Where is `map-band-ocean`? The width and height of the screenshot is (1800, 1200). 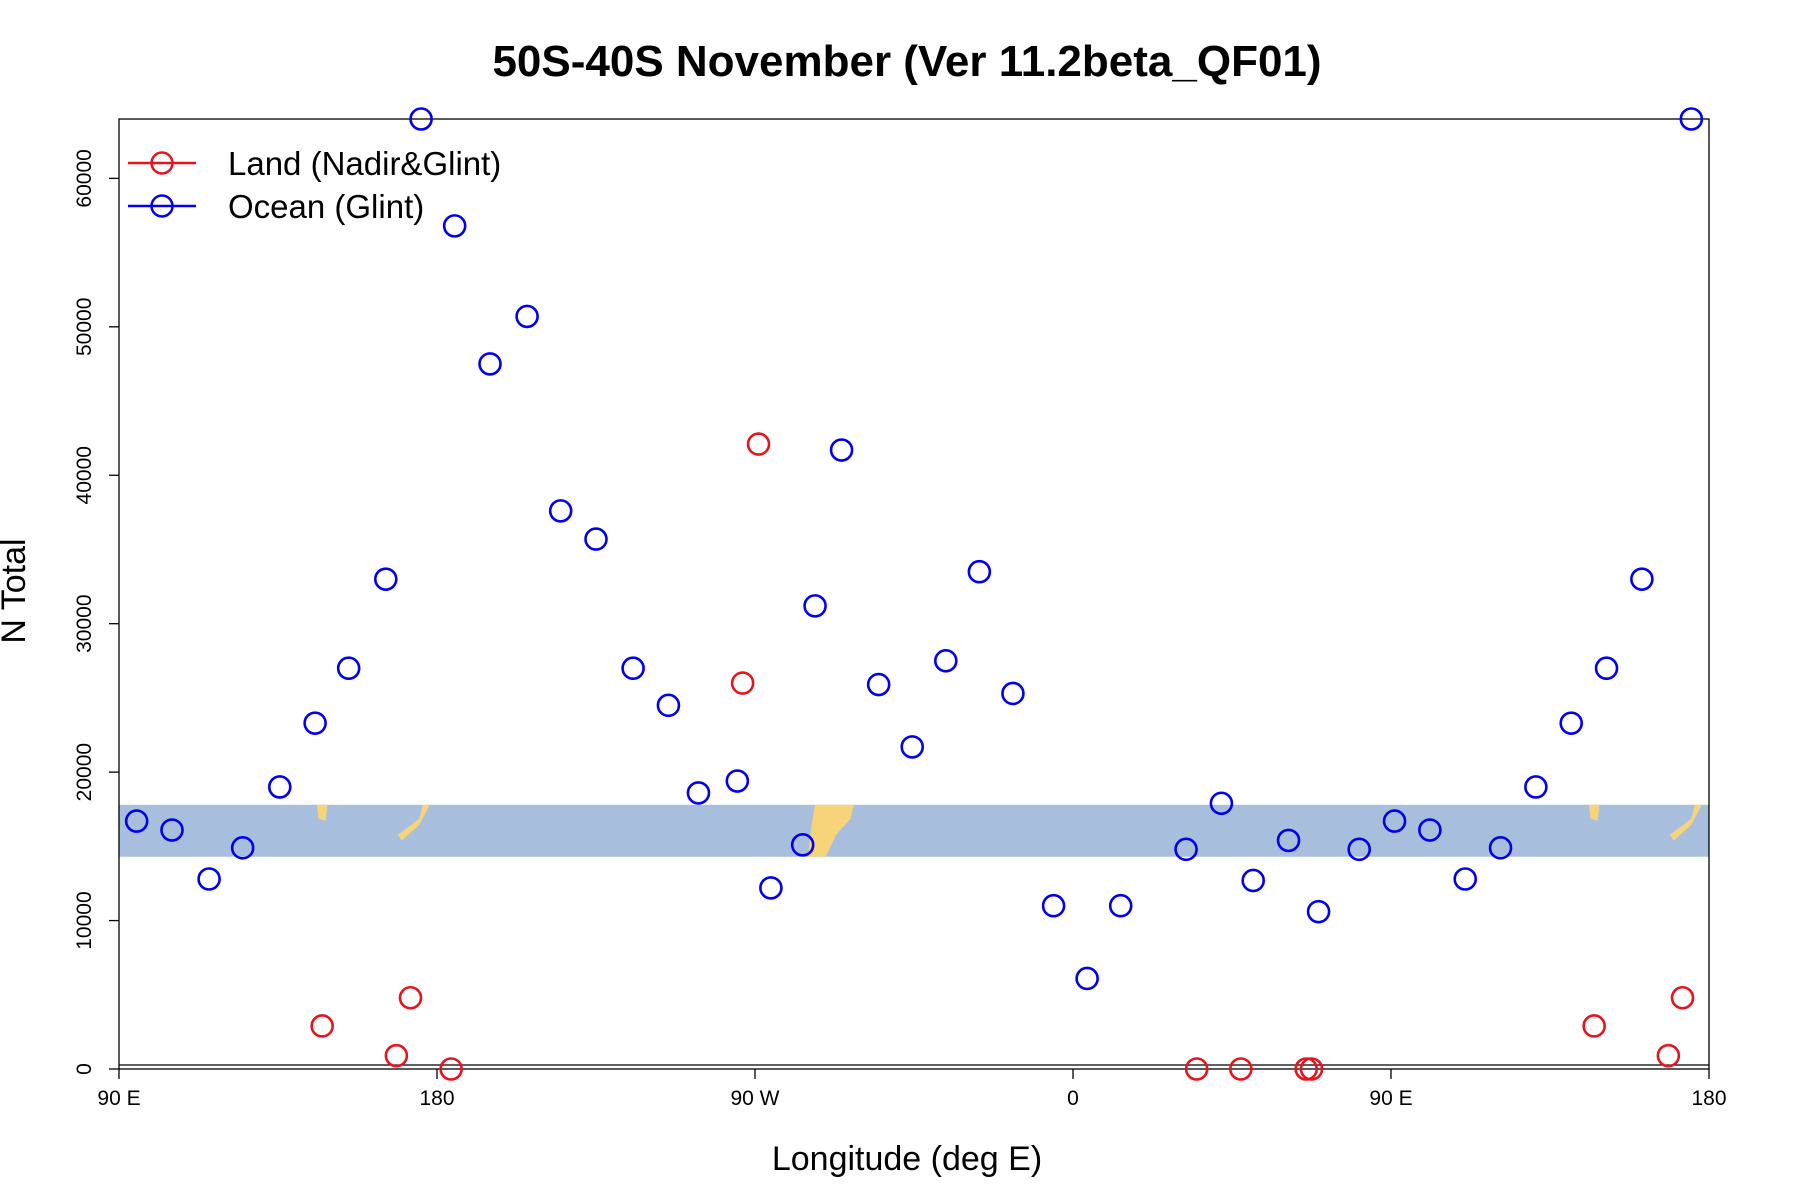
map-band-ocean is located at coordinates (914, 830).